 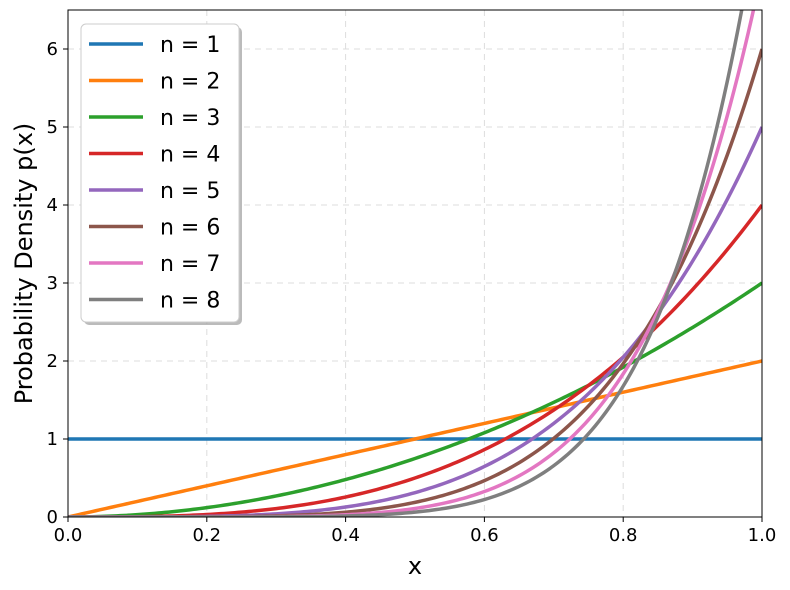 I want to click on x-tick-label: 0.8, so click(x=623, y=535).